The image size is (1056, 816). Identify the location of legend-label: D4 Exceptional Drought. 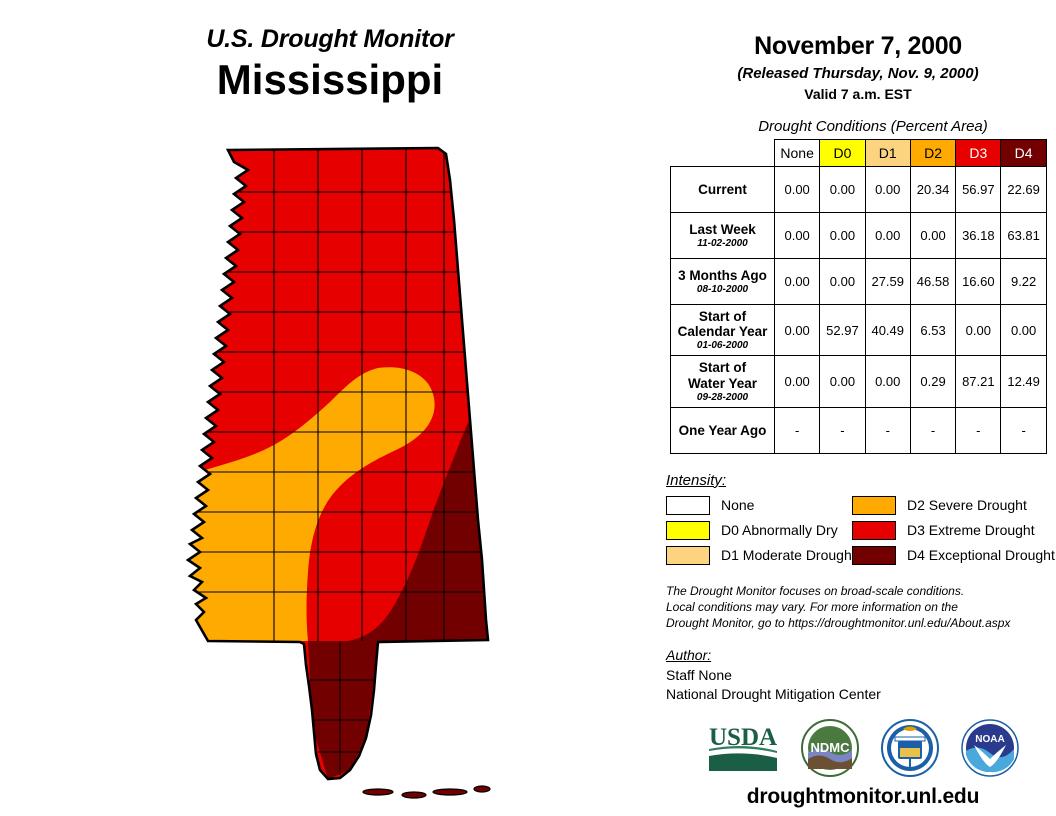
(981, 555).